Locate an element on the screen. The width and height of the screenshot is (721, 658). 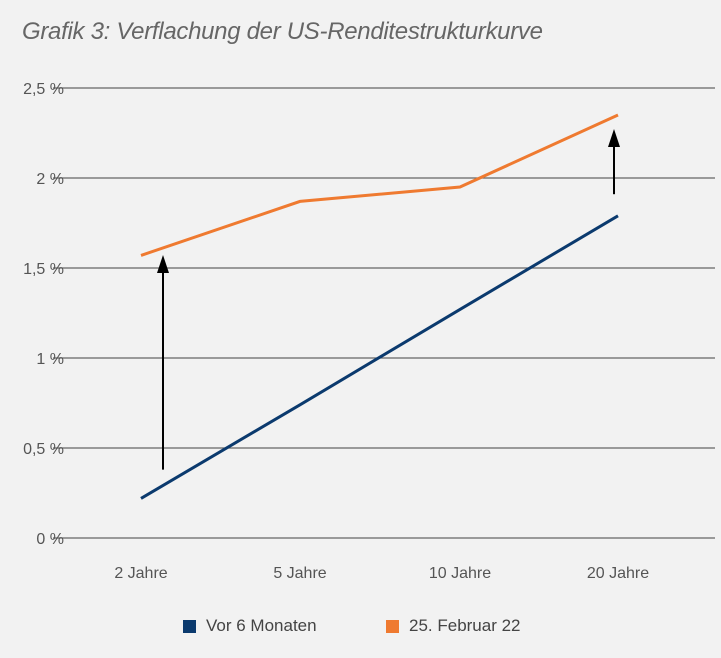
y-tick-label: 1,5 % is located at coordinates (43, 269).